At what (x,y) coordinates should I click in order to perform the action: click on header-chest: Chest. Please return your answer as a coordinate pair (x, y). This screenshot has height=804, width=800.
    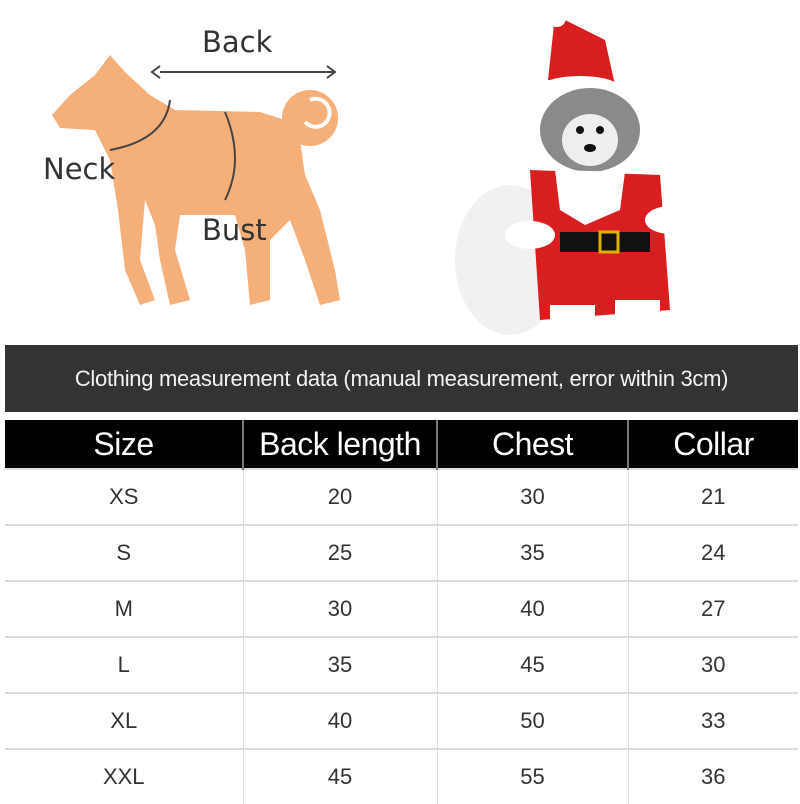
    Looking at the image, I should click on (532, 444).